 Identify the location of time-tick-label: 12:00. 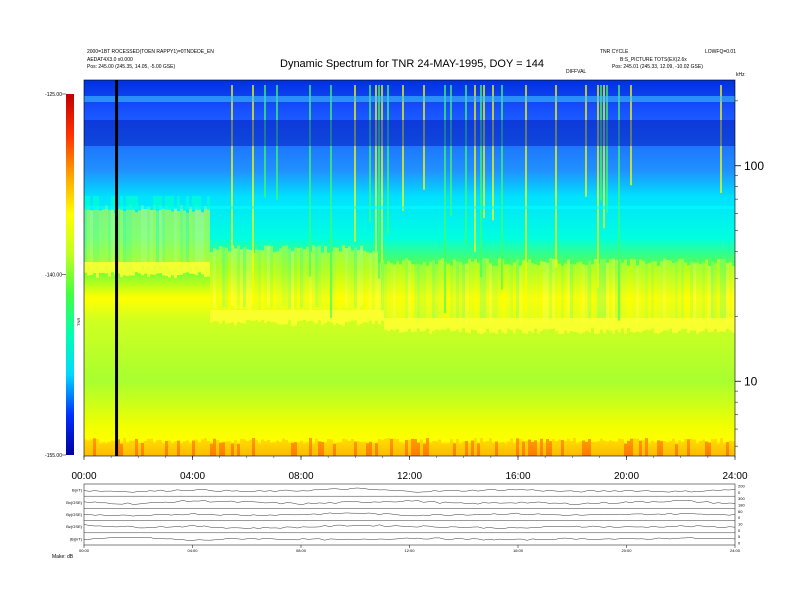
(409, 476).